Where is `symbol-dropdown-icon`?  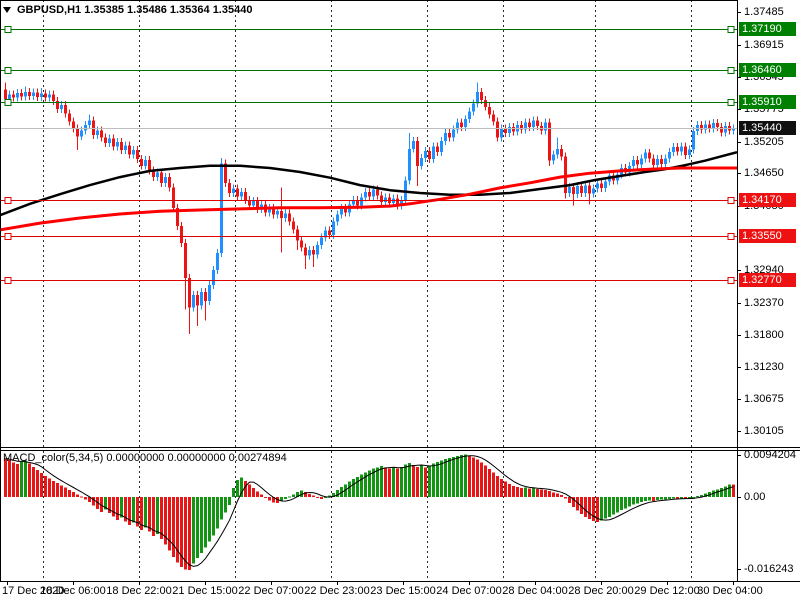 symbol-dropdown-icon is located at coordinates (7, 10).